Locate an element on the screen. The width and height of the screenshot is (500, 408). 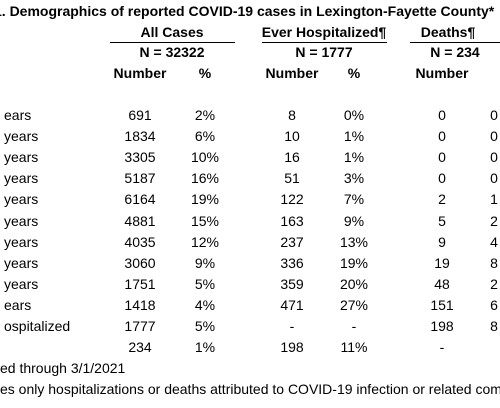
cell: 471 is located at coordinates (292, 304).